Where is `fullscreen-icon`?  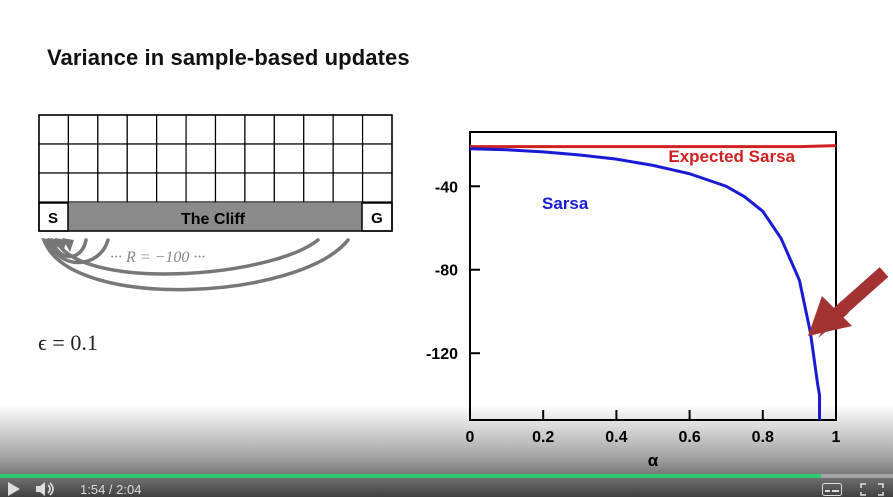 fullscreen-icon is located at coordinates (872, 491).